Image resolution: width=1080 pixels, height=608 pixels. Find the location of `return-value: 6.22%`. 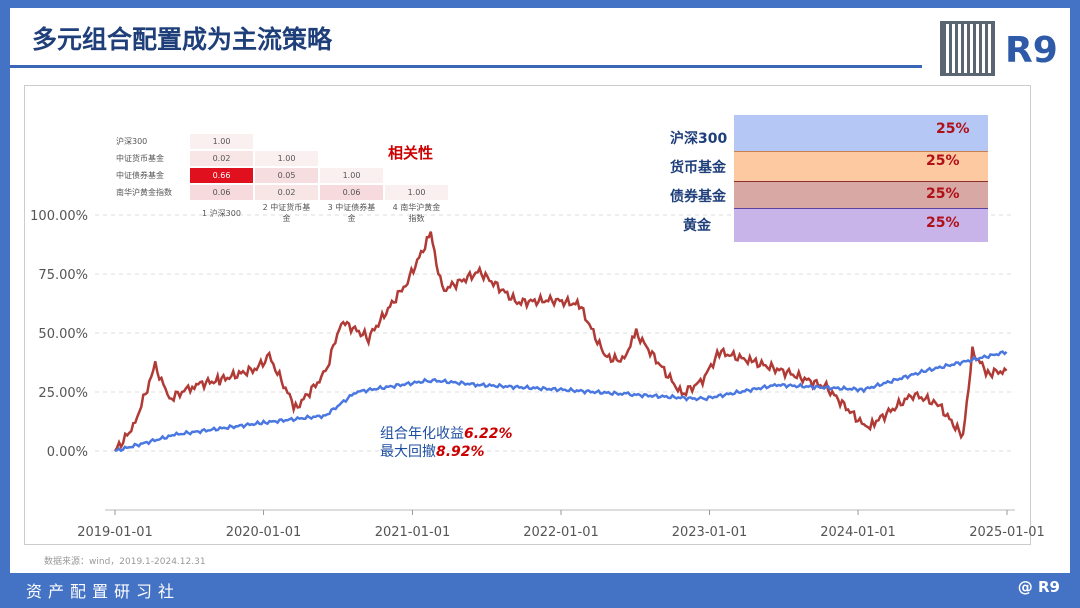

return-value: 6.22% is located at coordinates (488, 434).